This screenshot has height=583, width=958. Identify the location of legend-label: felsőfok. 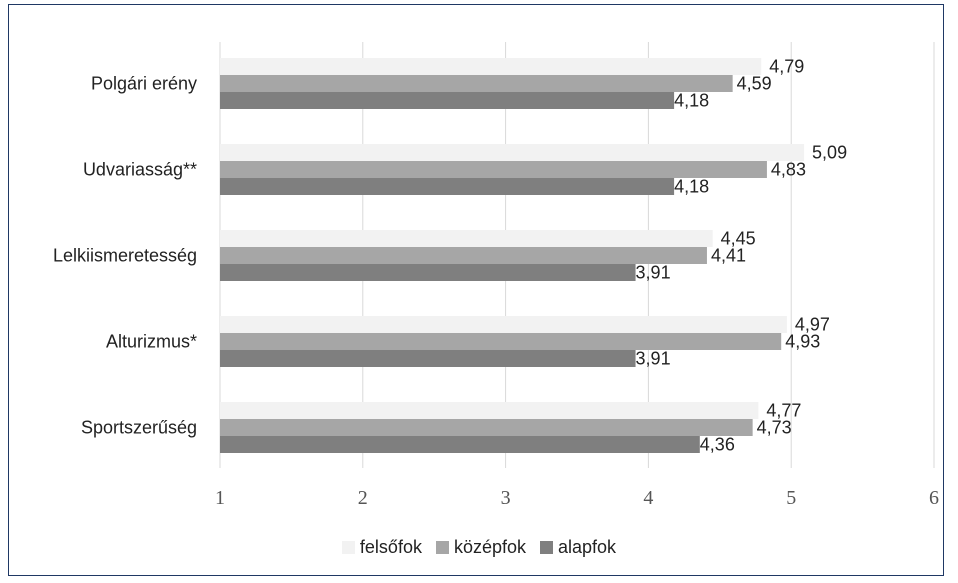
(390, 547).